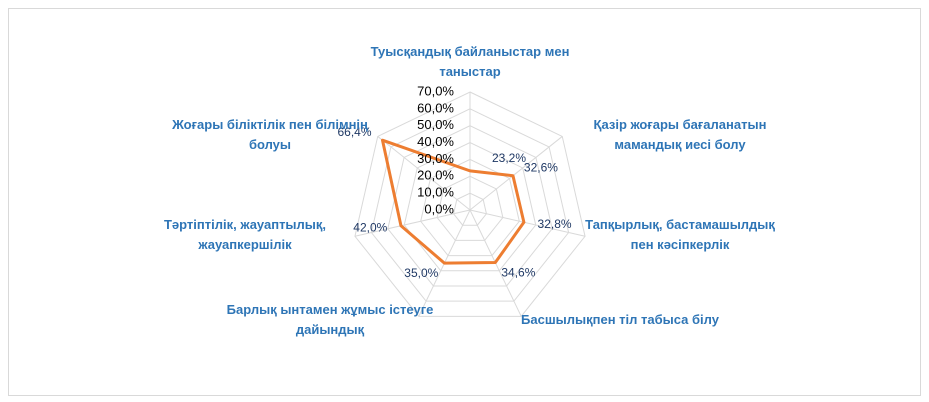 The width and height of the screenshot is (929, 402). What do you see at coordinates (518, 273) in the screenshot?
I see `value-label: 34,6%` at bounding box center [518, 273].